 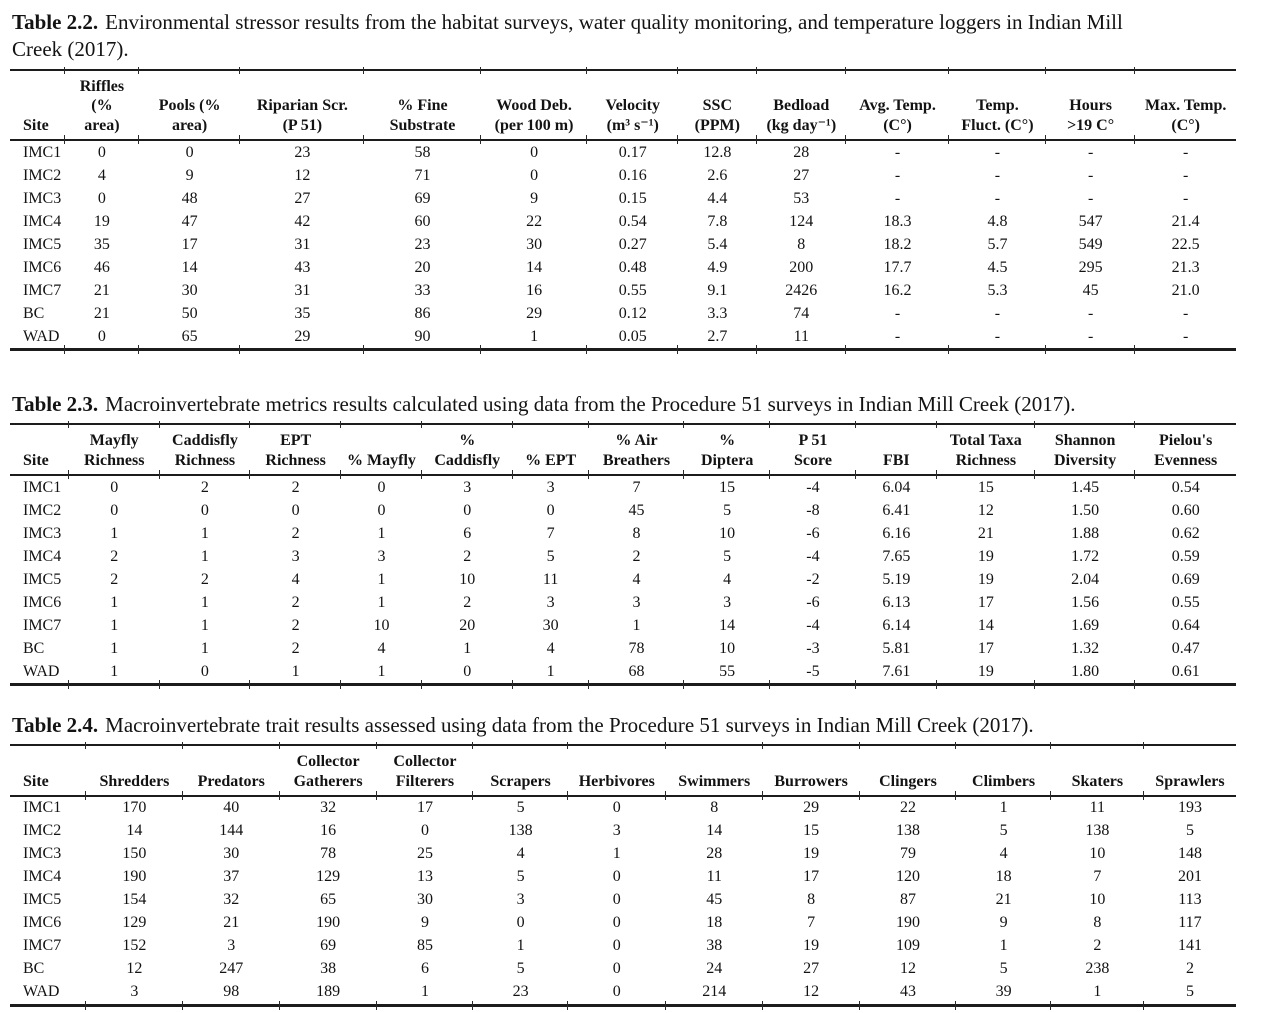 What do you see at coordinates (424, 946) in the screenshot?
I see `table-cell: 85` at bounding box center [424, 946].